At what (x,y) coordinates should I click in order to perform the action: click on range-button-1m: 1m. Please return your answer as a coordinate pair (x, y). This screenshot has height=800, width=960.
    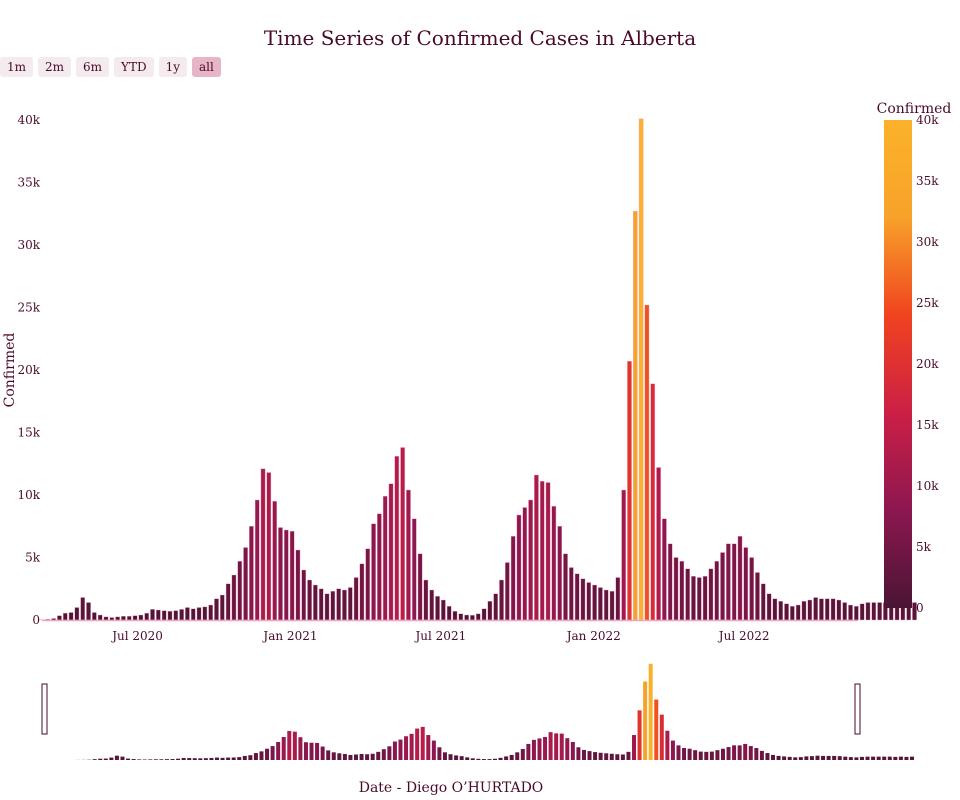
    Looking at the image, I should click on (17, 67).